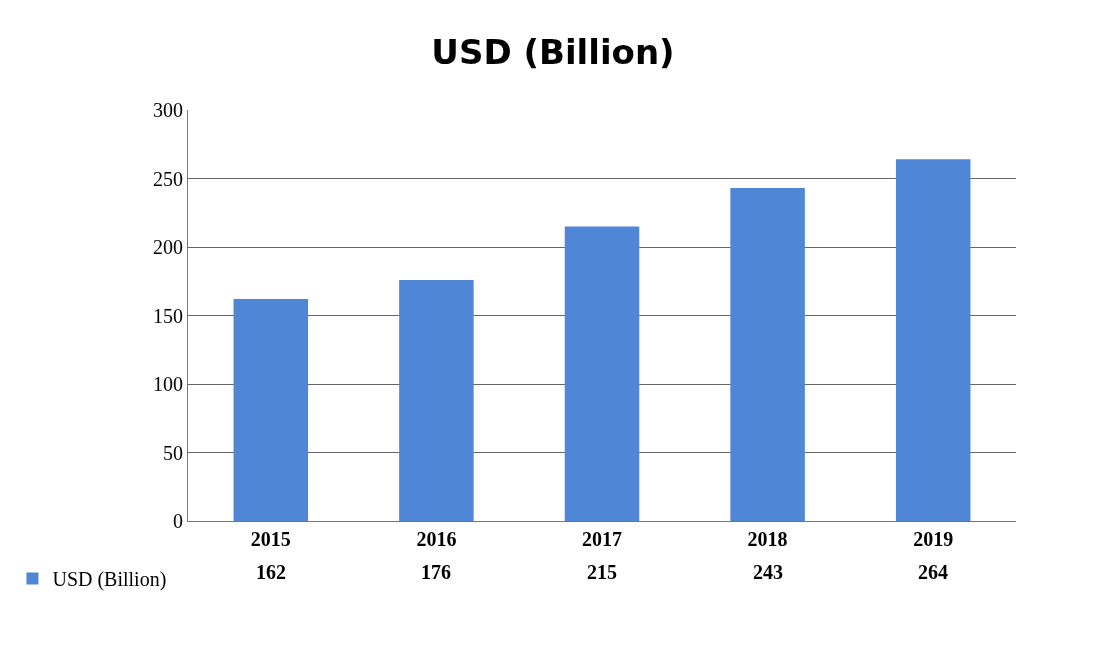 The image size is (1106, 651). I want to click on y-tick-label: 300, so click(168, 110).